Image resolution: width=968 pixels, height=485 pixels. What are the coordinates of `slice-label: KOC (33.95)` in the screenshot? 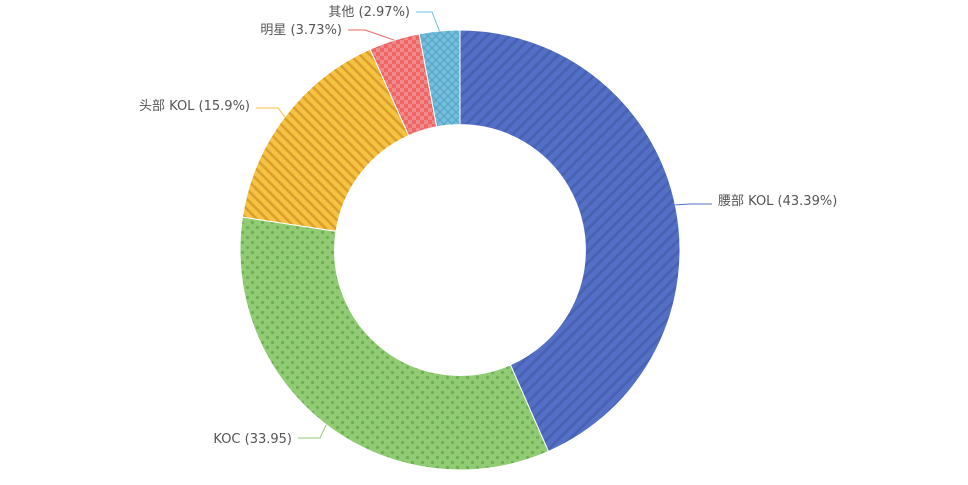 It's located at (252, 439).